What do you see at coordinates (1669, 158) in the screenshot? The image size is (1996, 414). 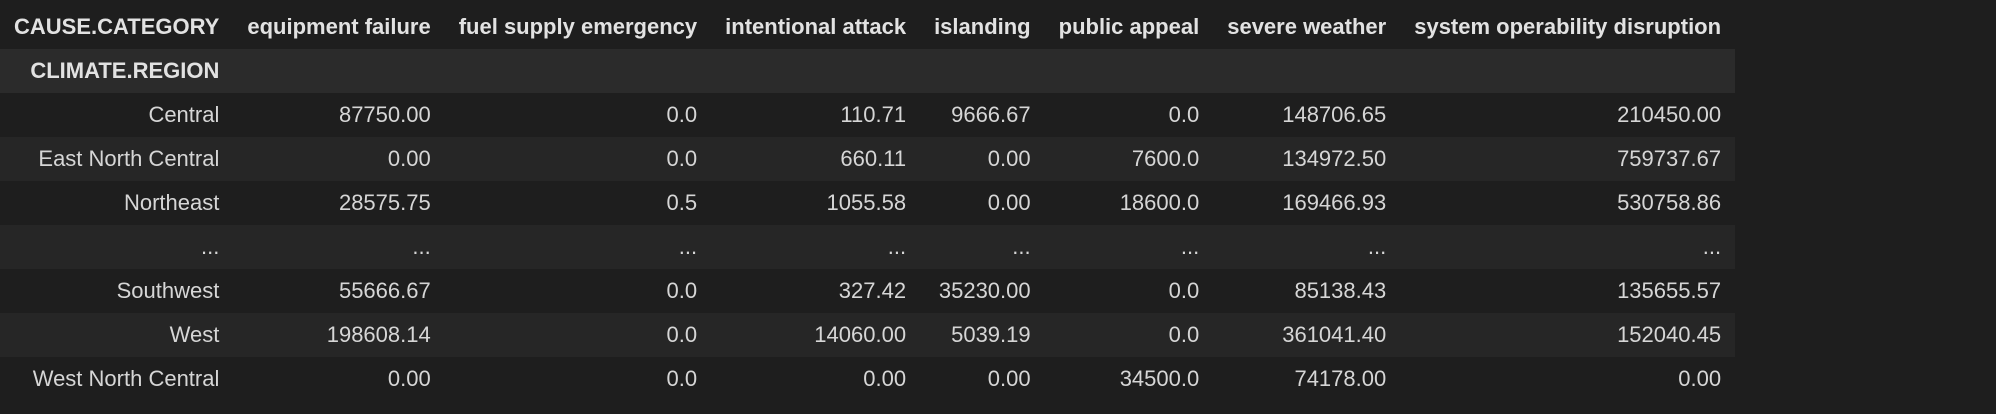 I see `table-cell: 759737.67` at bounding box center [1669, 158].